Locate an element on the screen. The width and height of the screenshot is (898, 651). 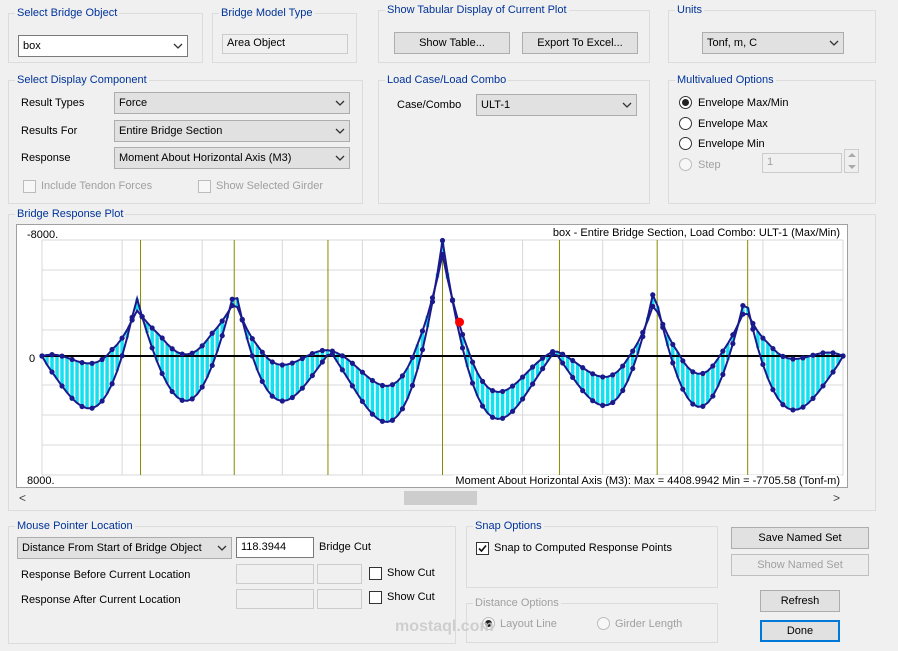
step-field: 1 is located at coordinates (802, 163).